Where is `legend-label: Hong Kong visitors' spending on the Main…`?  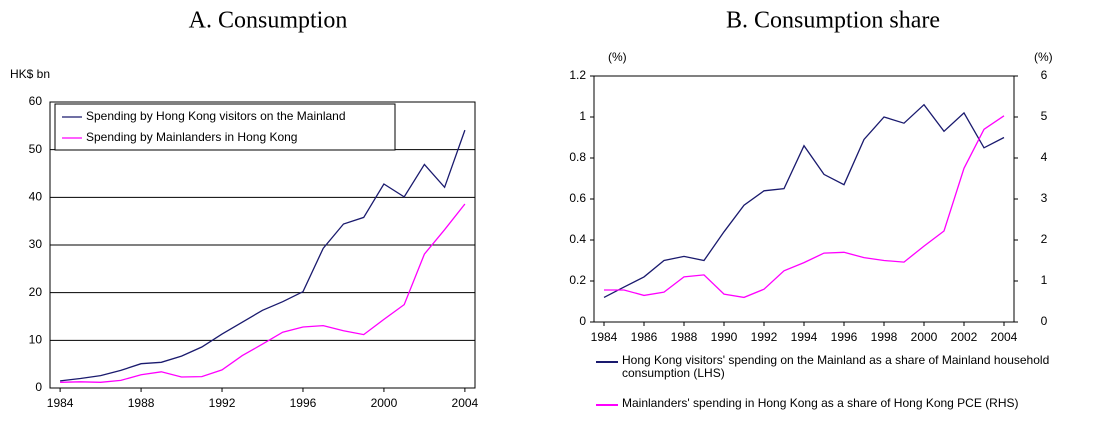
legend-label: Hong Kong visitors' spending on the Main… is located at coordinates (836, 366).